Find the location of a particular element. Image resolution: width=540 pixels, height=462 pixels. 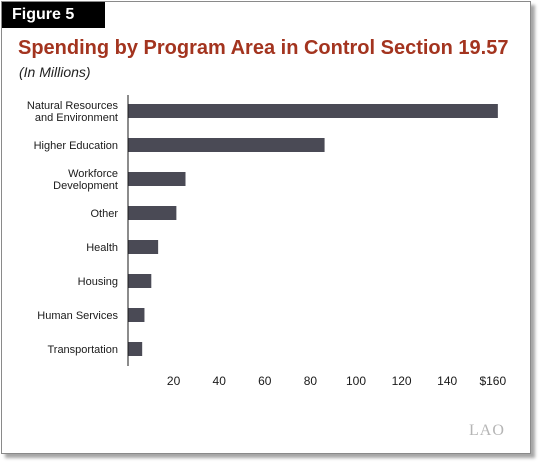

figure-label: Figure 5 is located at coordinates (53, 15).